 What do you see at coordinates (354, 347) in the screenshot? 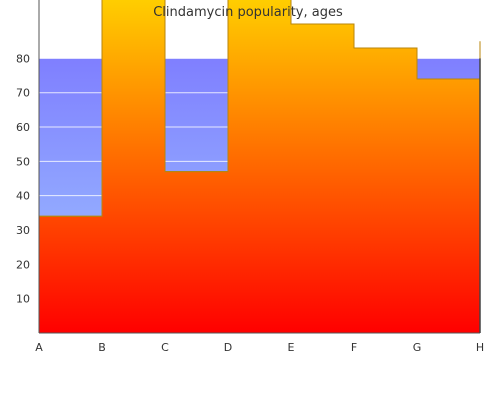
I see `x-tick-label: F` at bounding box center [354, 347].